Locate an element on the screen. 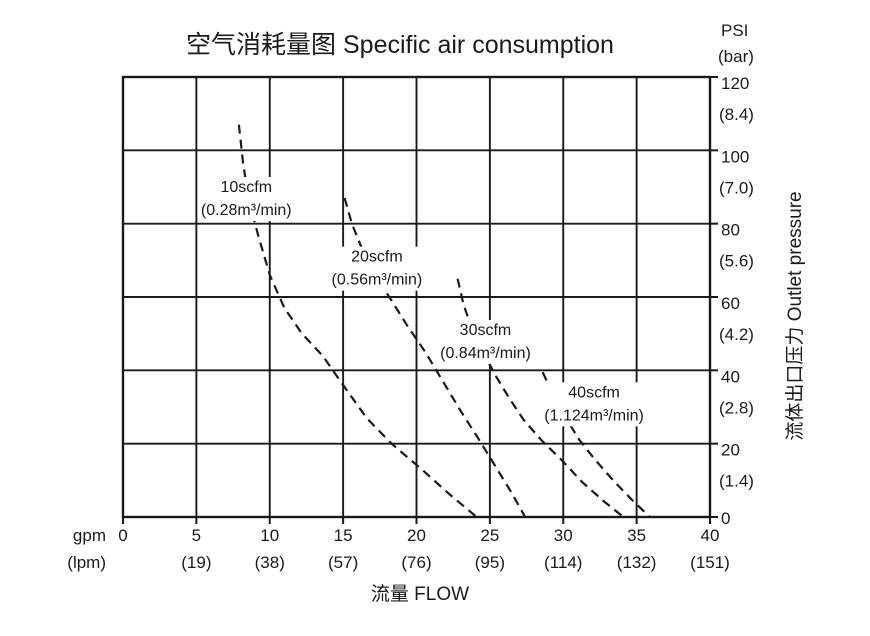 This screenshot has height=636, width=870. x-axis-unit-lpm: (lpm) is located at coordinates (86, 562).